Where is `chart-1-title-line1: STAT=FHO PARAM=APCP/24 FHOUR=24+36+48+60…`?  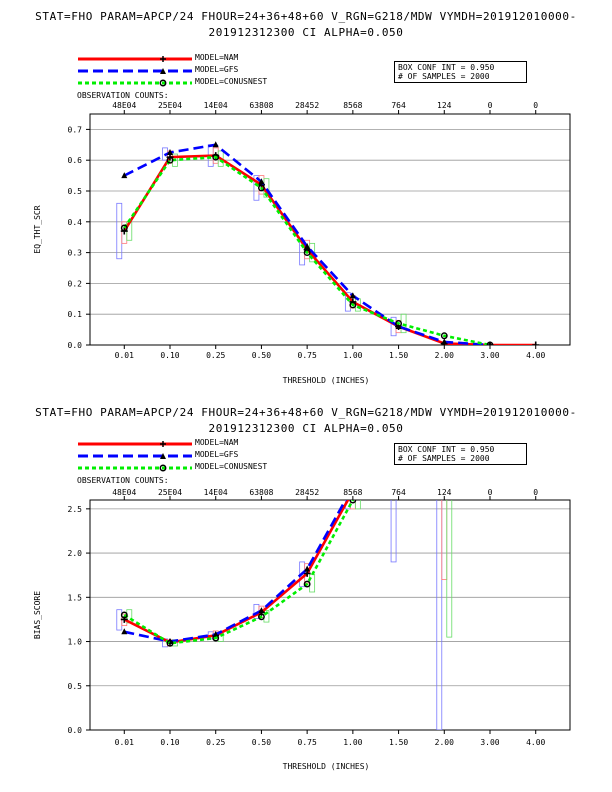 chart-1-title-line1: STAT=FHO PARAM=APCP/24 FHOUR=24+36+48+60… is located at coordinates (306, 16).